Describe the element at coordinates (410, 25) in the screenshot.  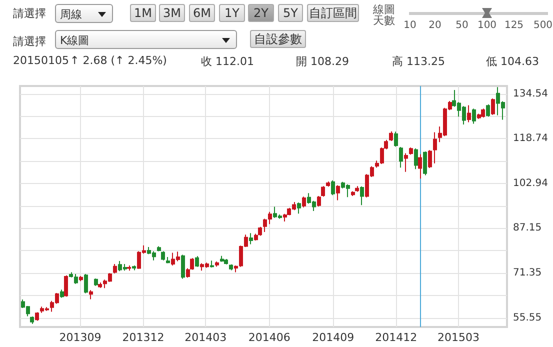
I see `text: 10` at that location.